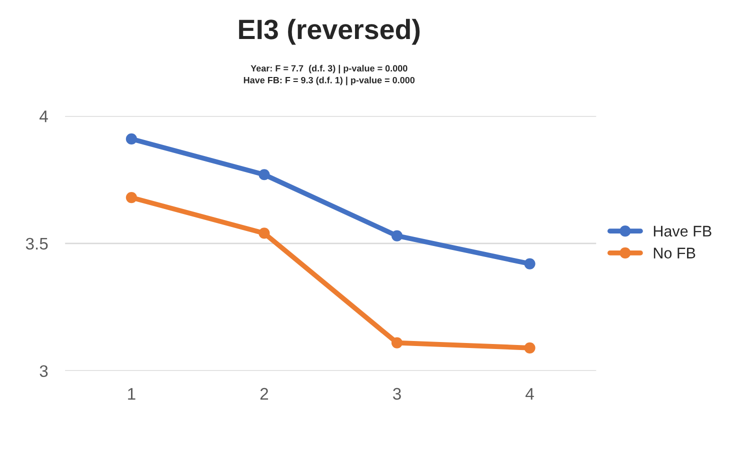 This screenshot has width=748, height=455. Describe the element at coordinates (530, 394) in the screenshot. I see `x-tick-label: 4` at that location.